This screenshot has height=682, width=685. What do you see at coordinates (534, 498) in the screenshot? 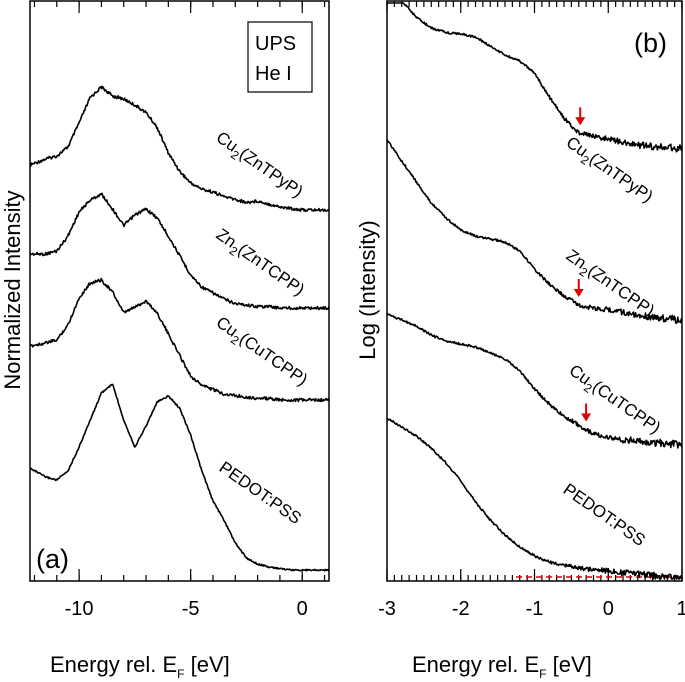
I see `b-series-3-line` at bounding box center [534, 498].